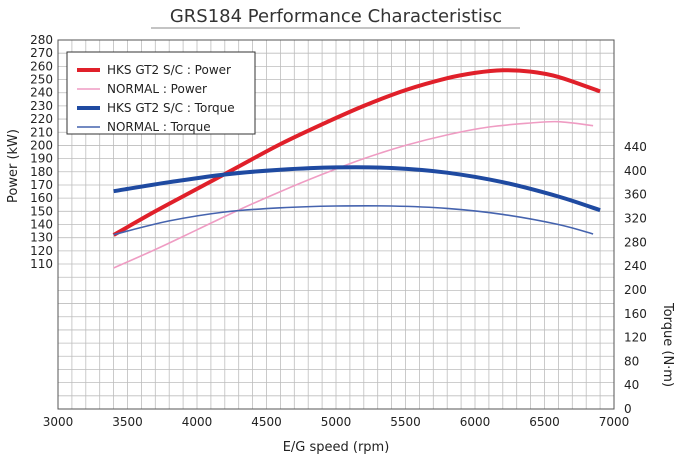 The height and width of the screenshot is (462, 680). What do you see at coordinates (41, 53) in the screenshot?
I see `y-tick-label: 270` at bounding box center [41, 53].